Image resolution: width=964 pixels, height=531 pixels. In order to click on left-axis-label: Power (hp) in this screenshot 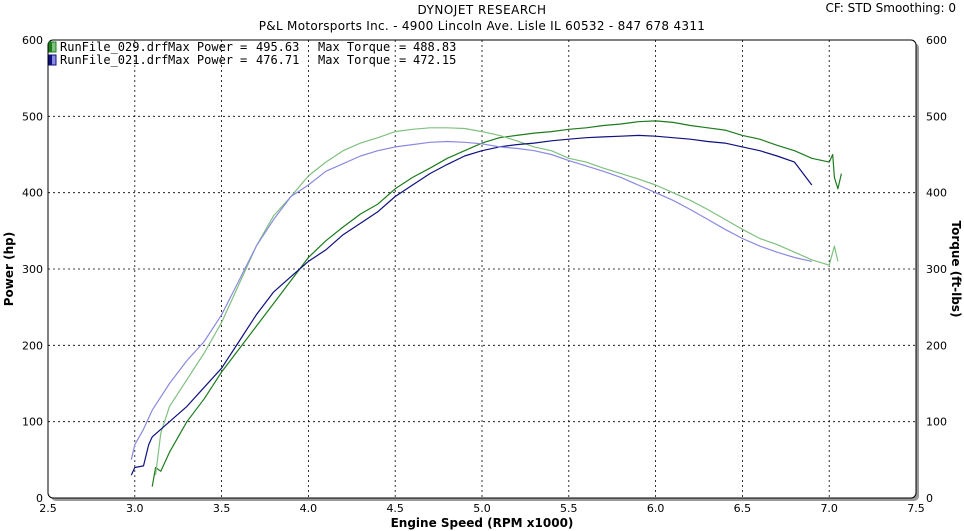, I will do `click(9, 269)`.